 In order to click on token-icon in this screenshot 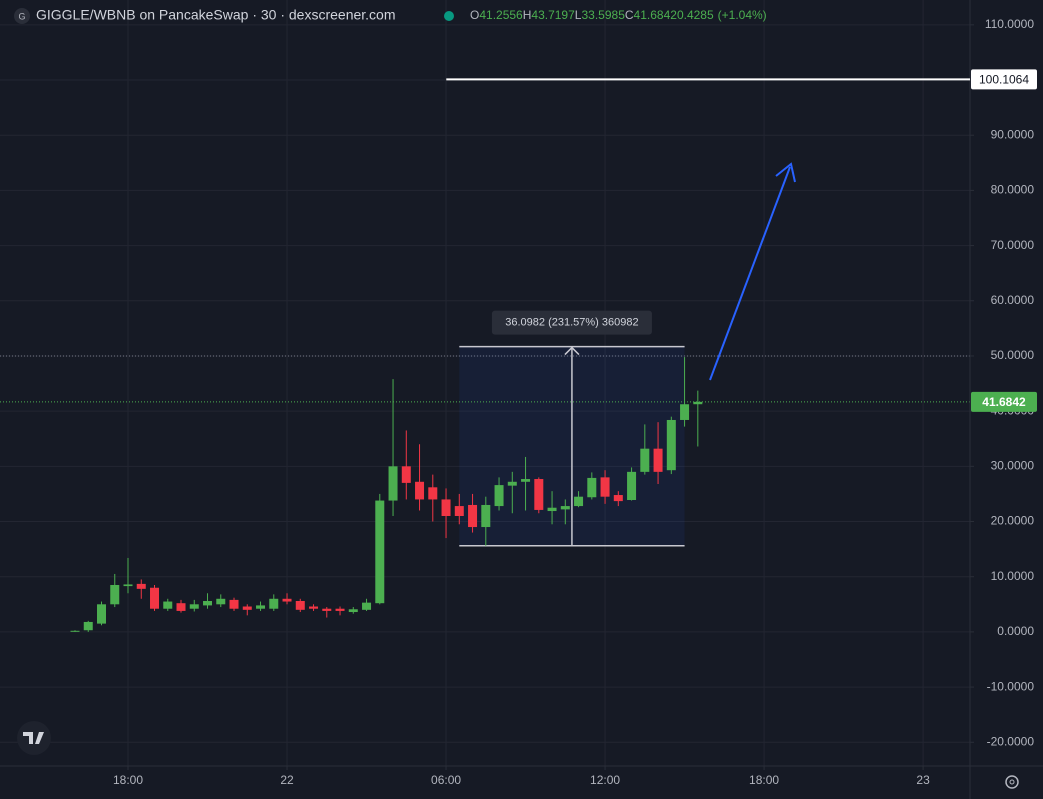, I will do `click(22, 16)`.